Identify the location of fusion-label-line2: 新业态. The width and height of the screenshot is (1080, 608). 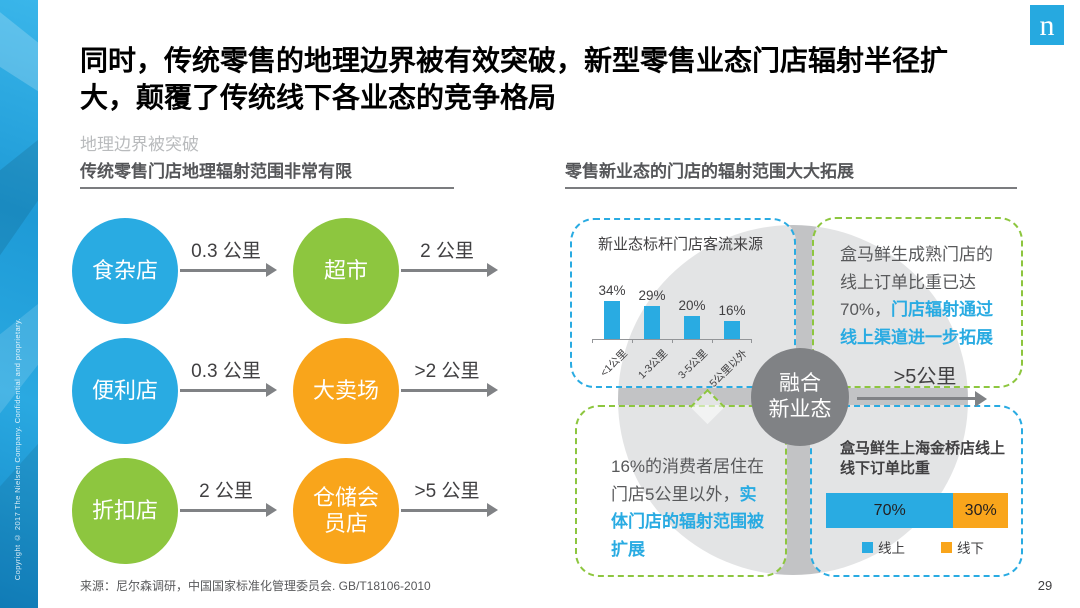
(800, 409).